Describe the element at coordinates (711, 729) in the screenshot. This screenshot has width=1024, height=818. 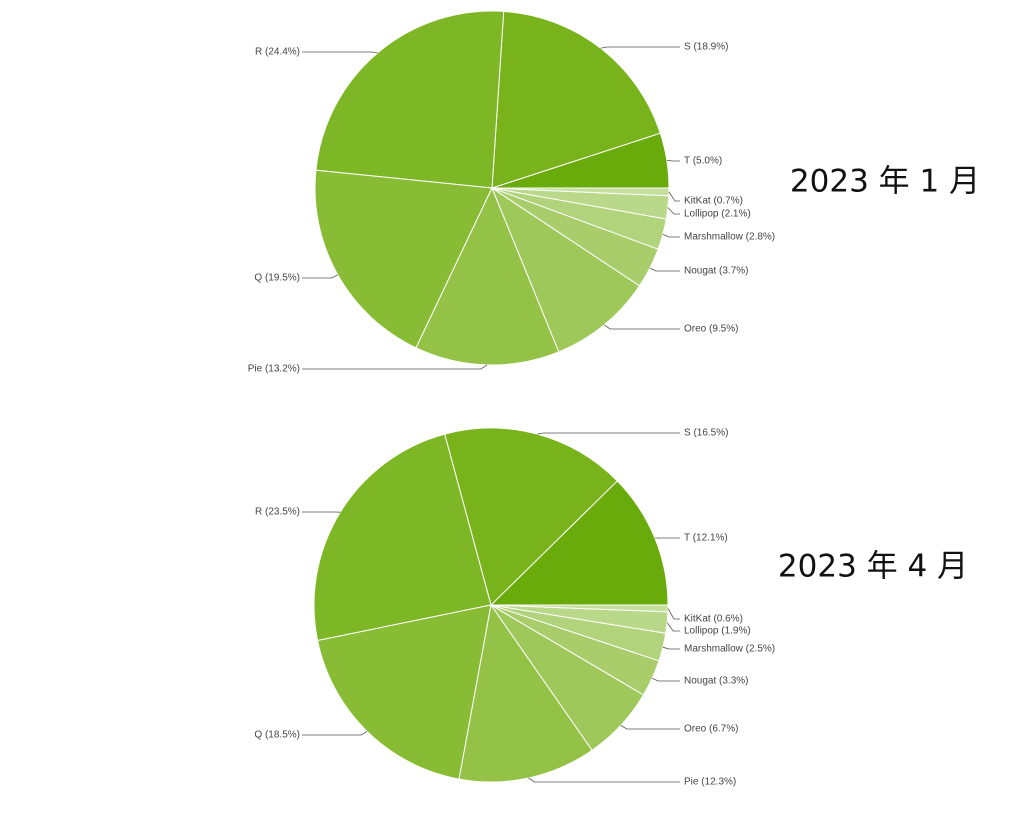
I see `slice-label: Oreo (6.7%)` at that location.